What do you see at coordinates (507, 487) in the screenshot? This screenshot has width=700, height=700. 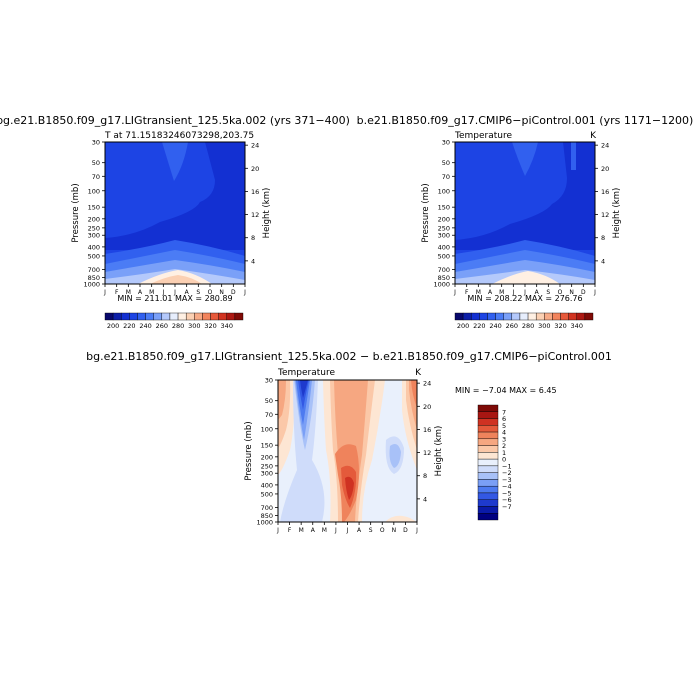 I see `colorbar-label: −4` at bounding box center [507, 487].